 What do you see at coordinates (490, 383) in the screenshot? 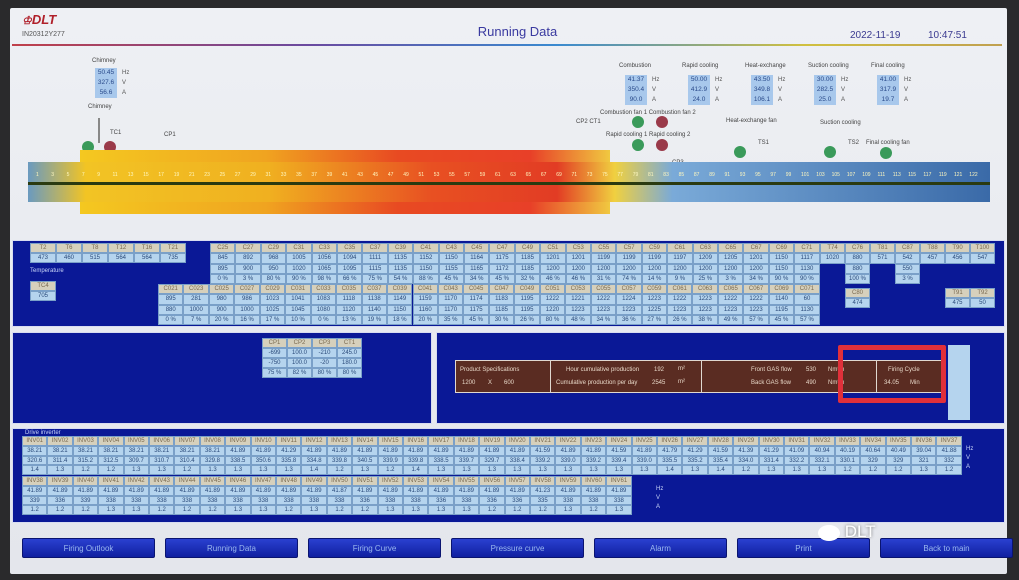
I see `spec-x: X` at bounding box center [490, 383].